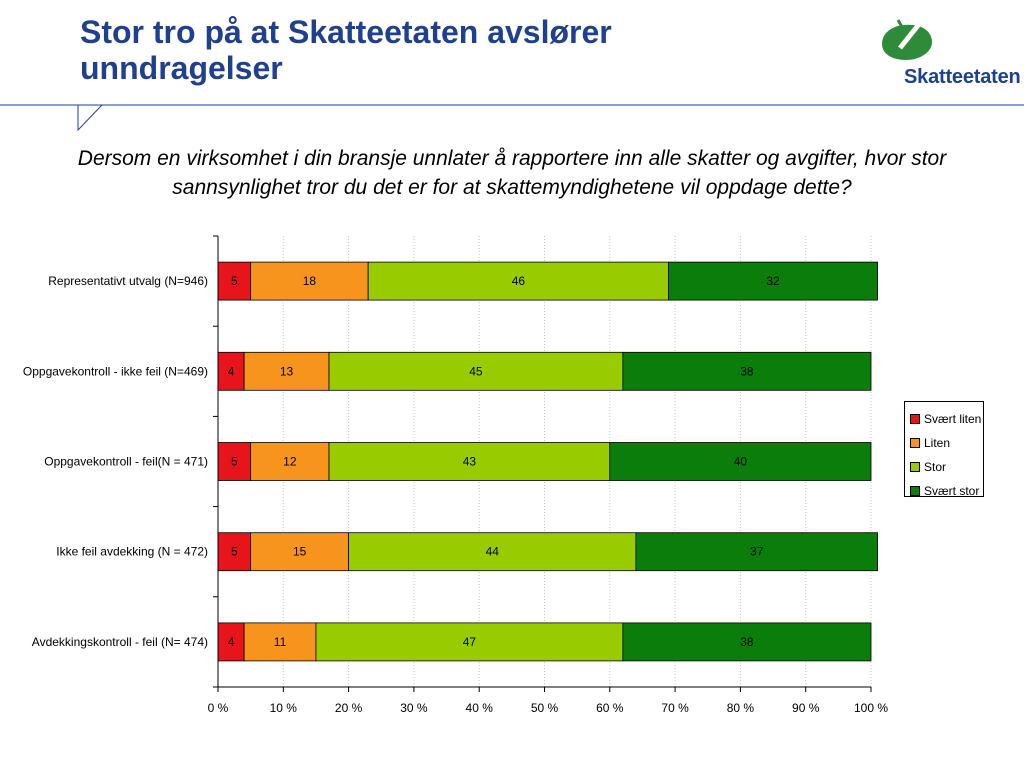  I want to click on legend-item: Liten, so click(946, 443).